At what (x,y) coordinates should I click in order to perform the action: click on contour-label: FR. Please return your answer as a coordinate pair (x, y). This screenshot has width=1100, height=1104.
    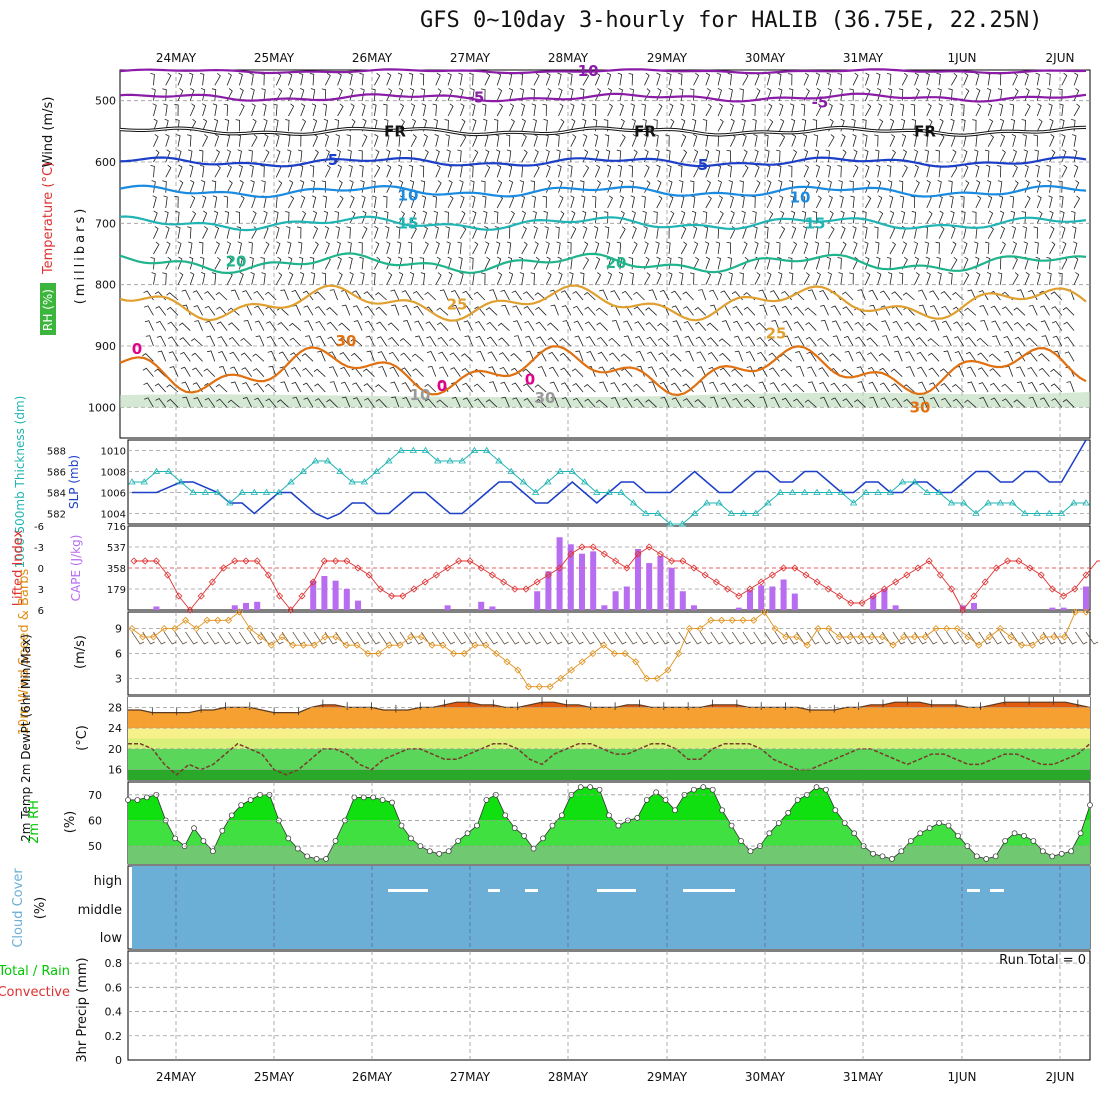
    Looking at the image, I should click on (925, 131).